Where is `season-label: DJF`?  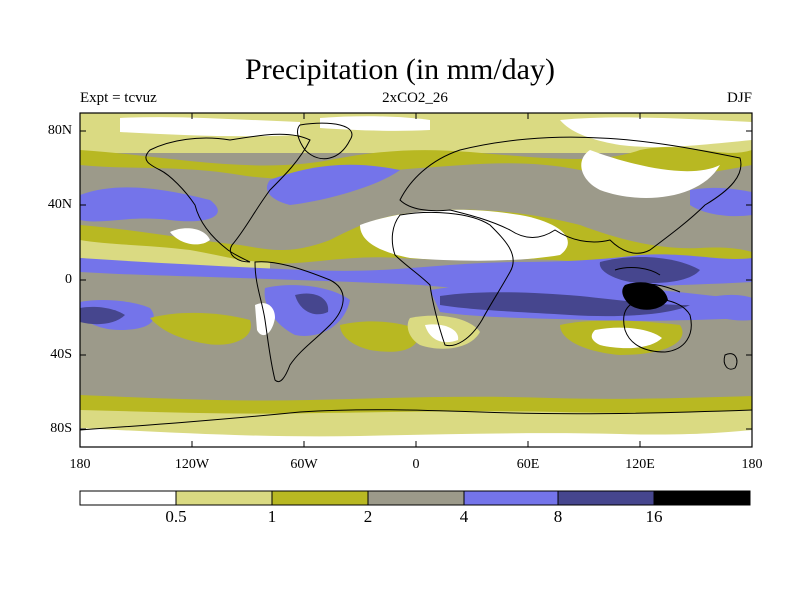 season-label: DJF is located at coordinates (739, 98).